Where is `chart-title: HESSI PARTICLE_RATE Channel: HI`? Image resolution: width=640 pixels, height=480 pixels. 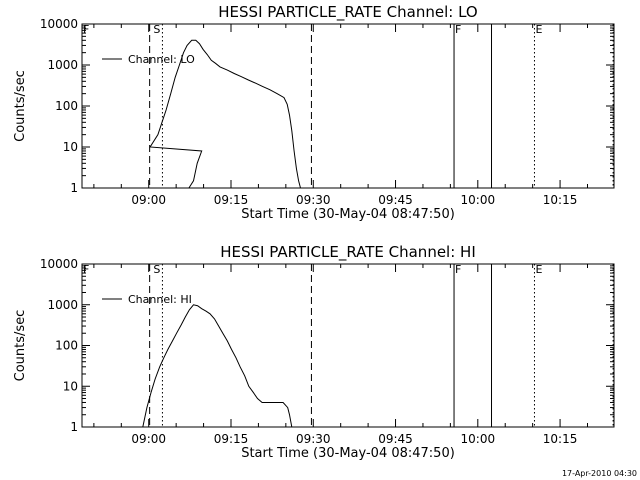 chart-title: HESSI PARTICLE_RATE Channel: HI is located at coordinates (348, 252).